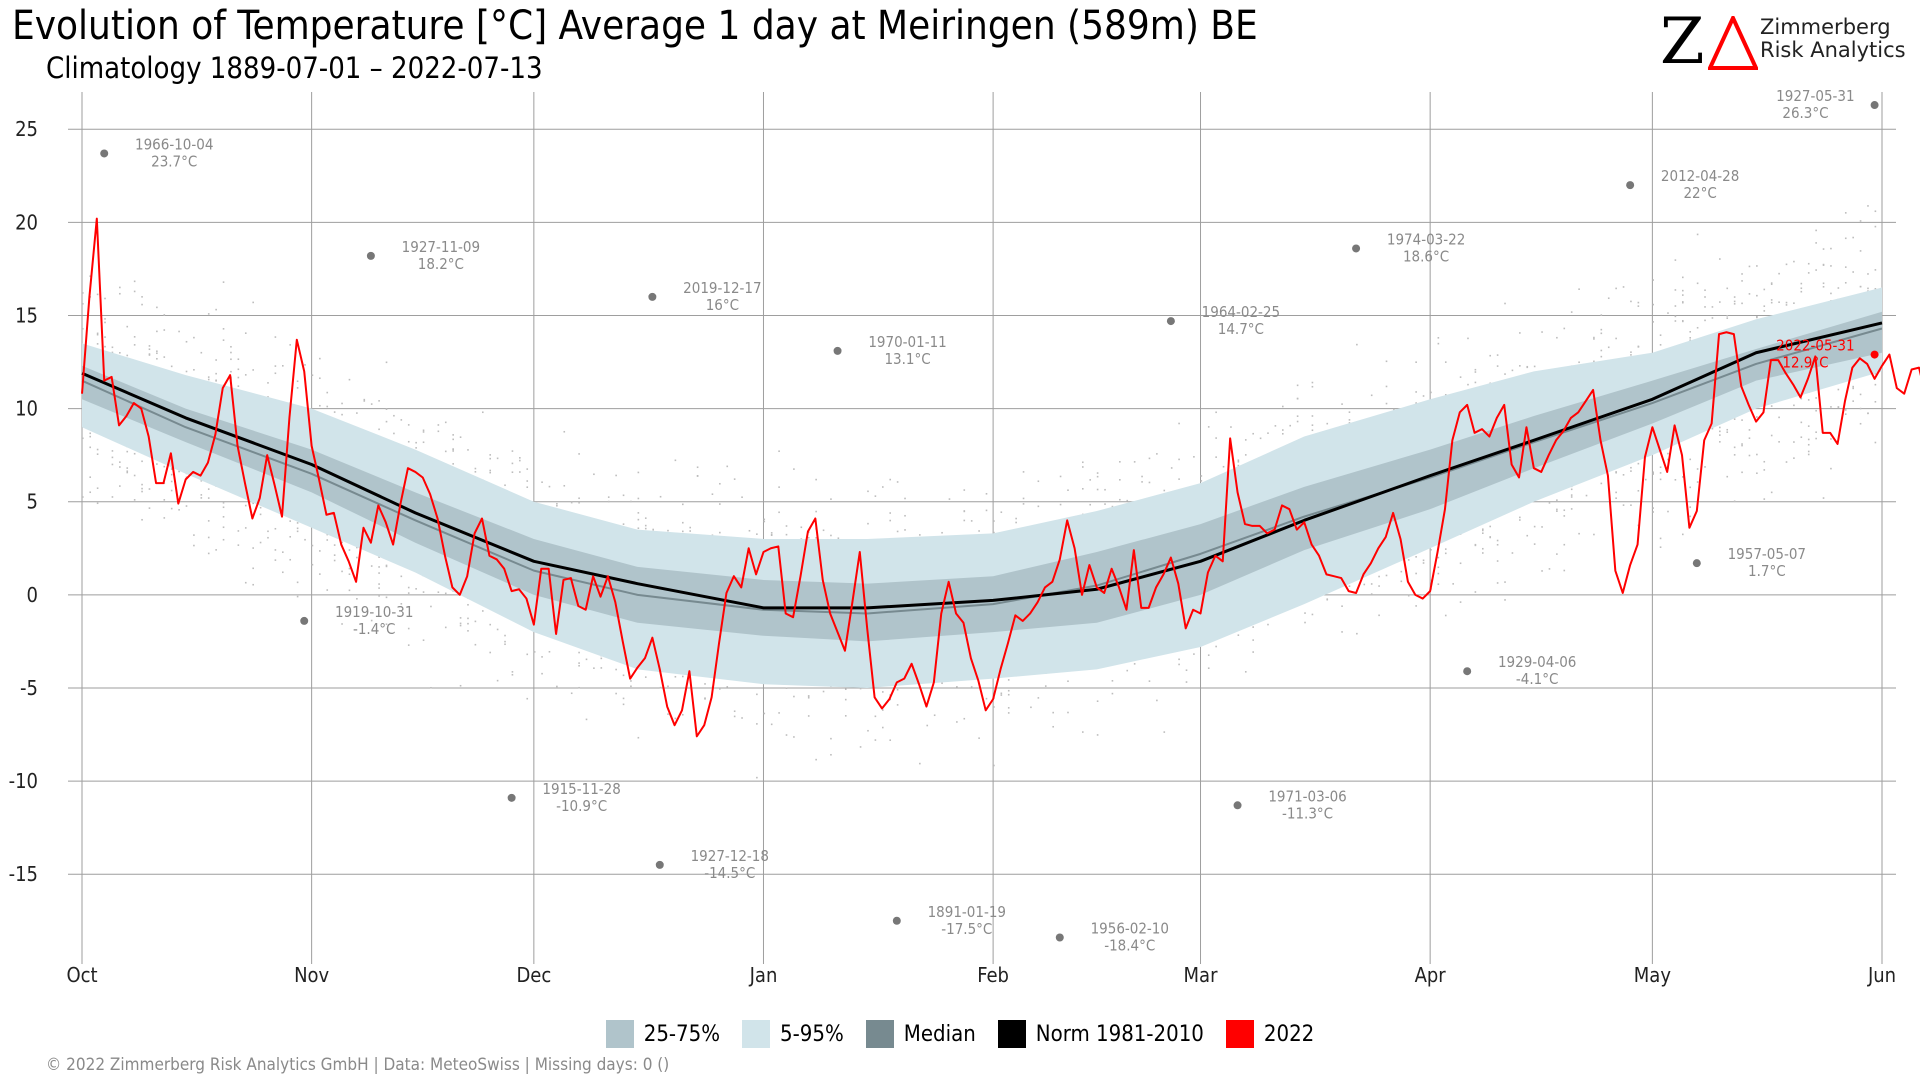 Image resolution: width=1920 pixels, height=1080 pixels. Describe the element at coordinates (1700, 176) in the screenshot. I see `record-date-label: 2012-04-28` at that location.